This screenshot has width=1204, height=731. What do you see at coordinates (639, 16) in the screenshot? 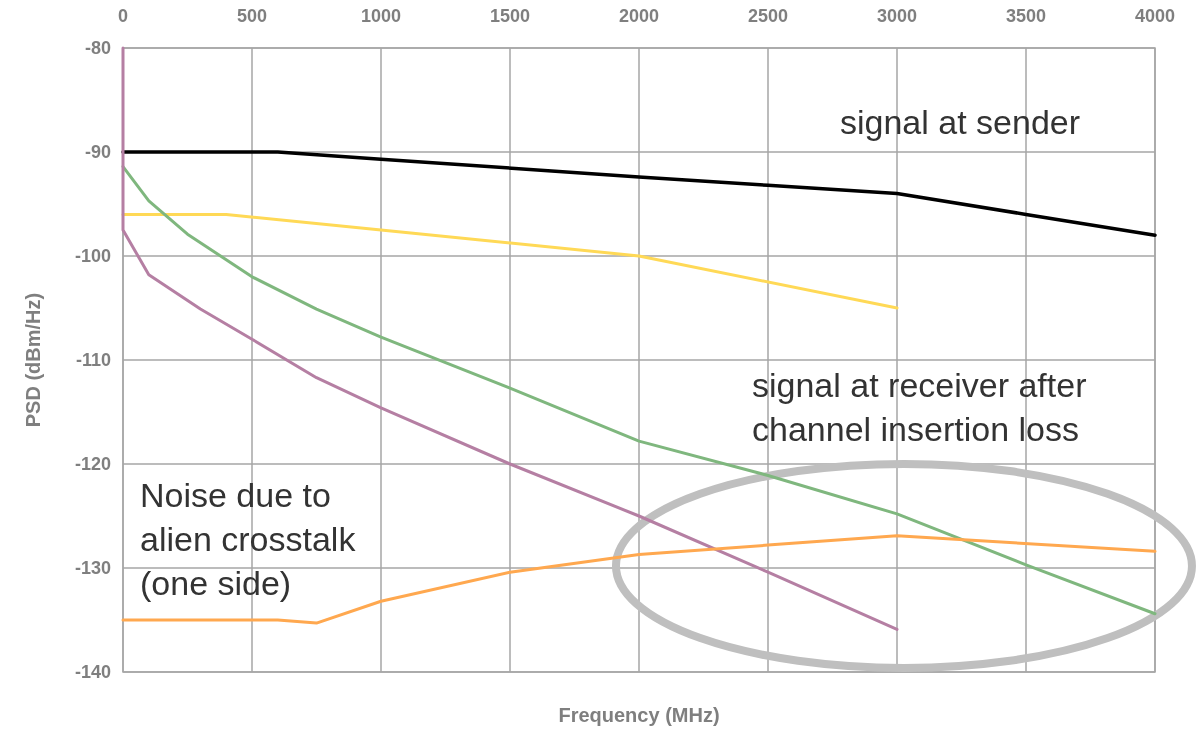
I see `x-tick-label: 2000` at bounding box center [639, 16].